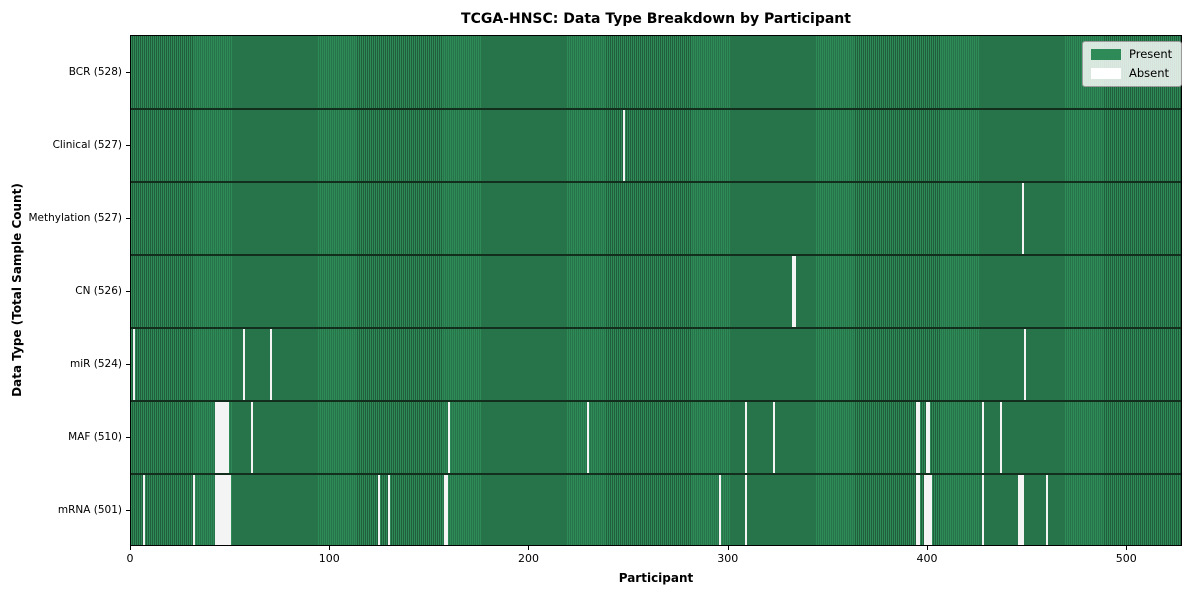 The image size is (1200, 600). Describe the element at coordinates (95, 436) in the screenshot. I see `y-tick-label: MAF (510)` at that location.